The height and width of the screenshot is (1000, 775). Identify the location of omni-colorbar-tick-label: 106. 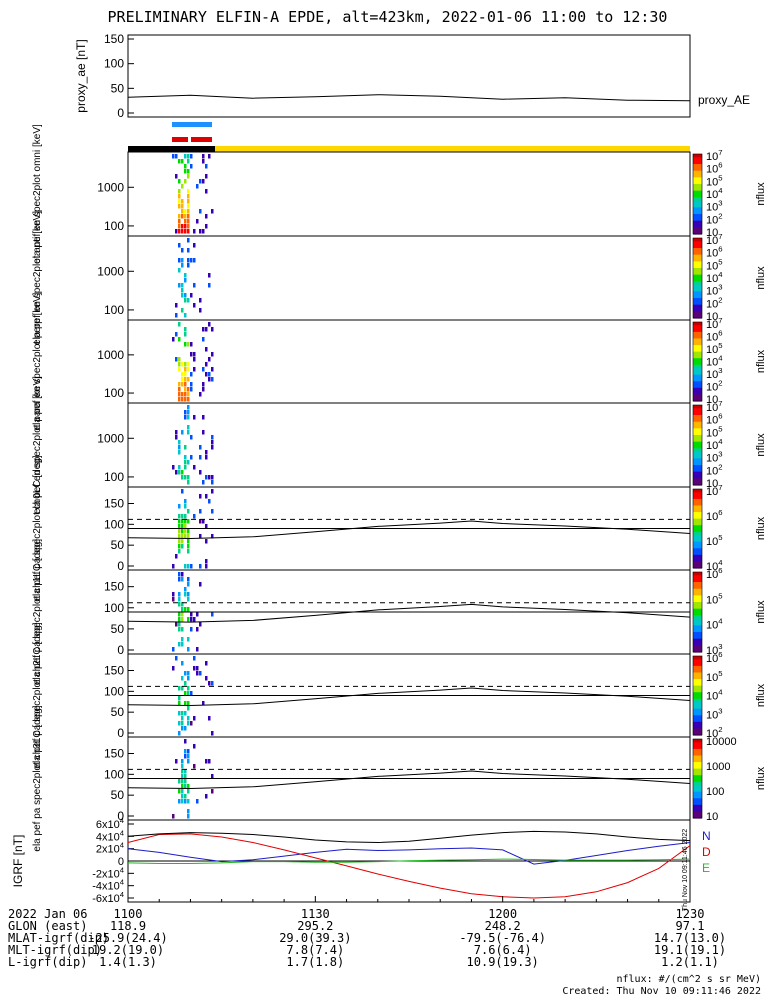
(714, 168).